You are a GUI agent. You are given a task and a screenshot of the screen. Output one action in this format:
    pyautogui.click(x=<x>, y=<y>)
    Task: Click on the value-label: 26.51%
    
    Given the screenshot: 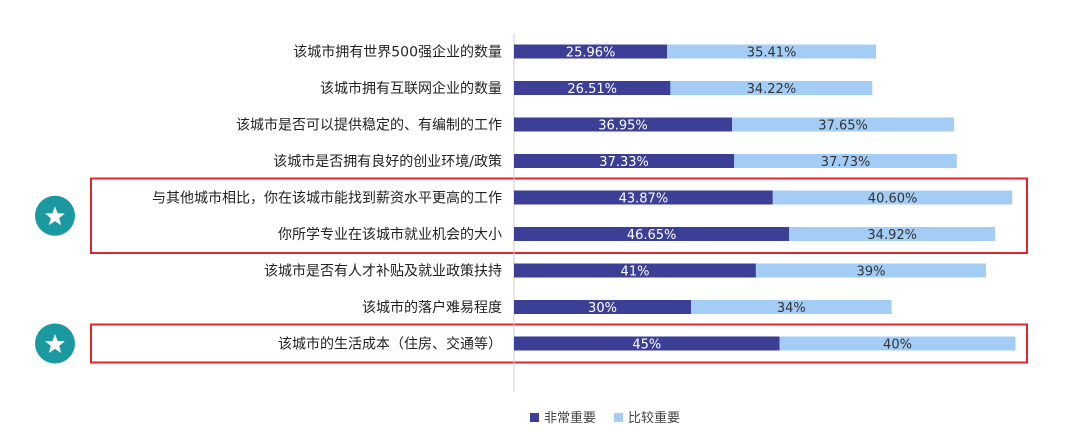 What is the action you would take?
    pyautogui.click(x=592, y=89)
    